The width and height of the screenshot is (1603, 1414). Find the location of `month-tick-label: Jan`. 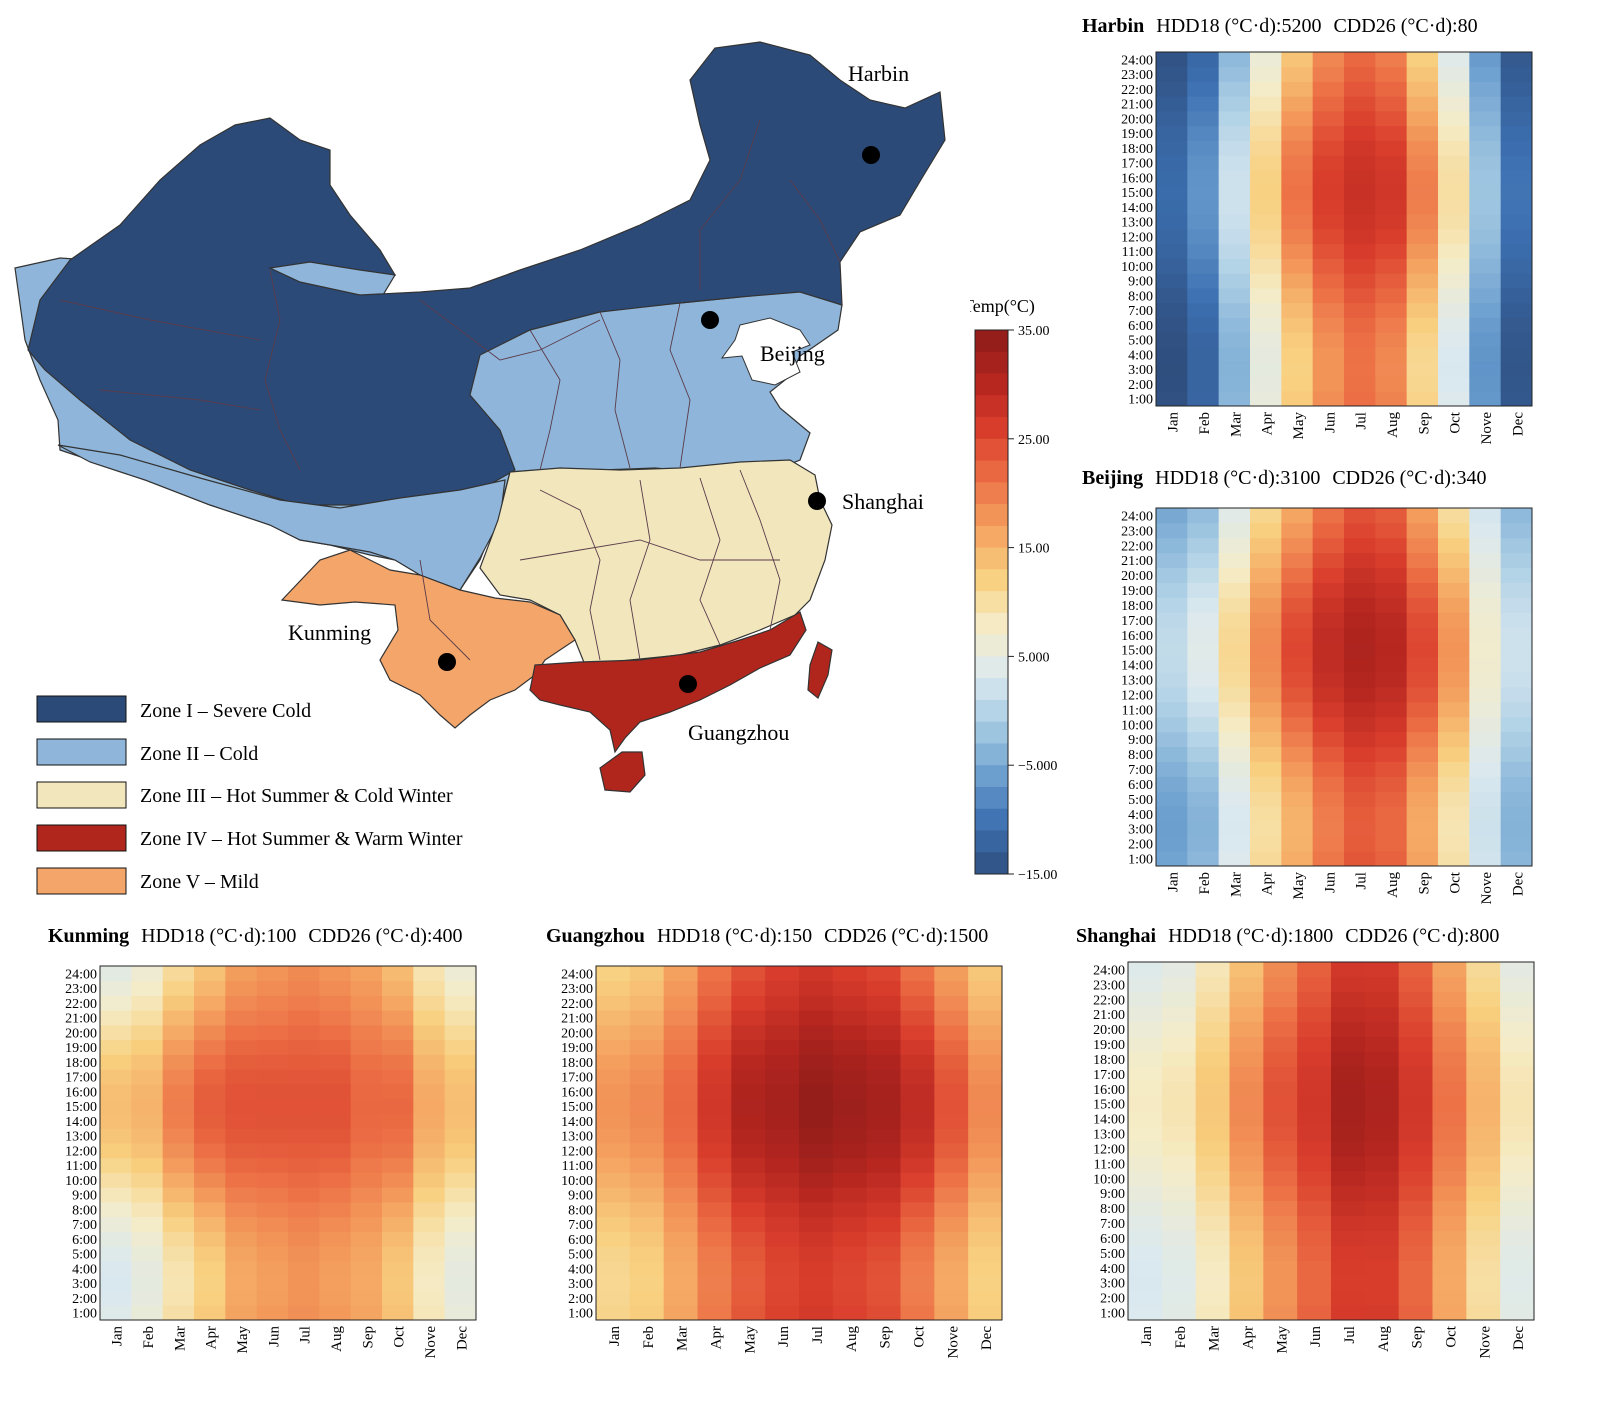

month-tick-label: Jan is located at coordinates (1147, 1336).